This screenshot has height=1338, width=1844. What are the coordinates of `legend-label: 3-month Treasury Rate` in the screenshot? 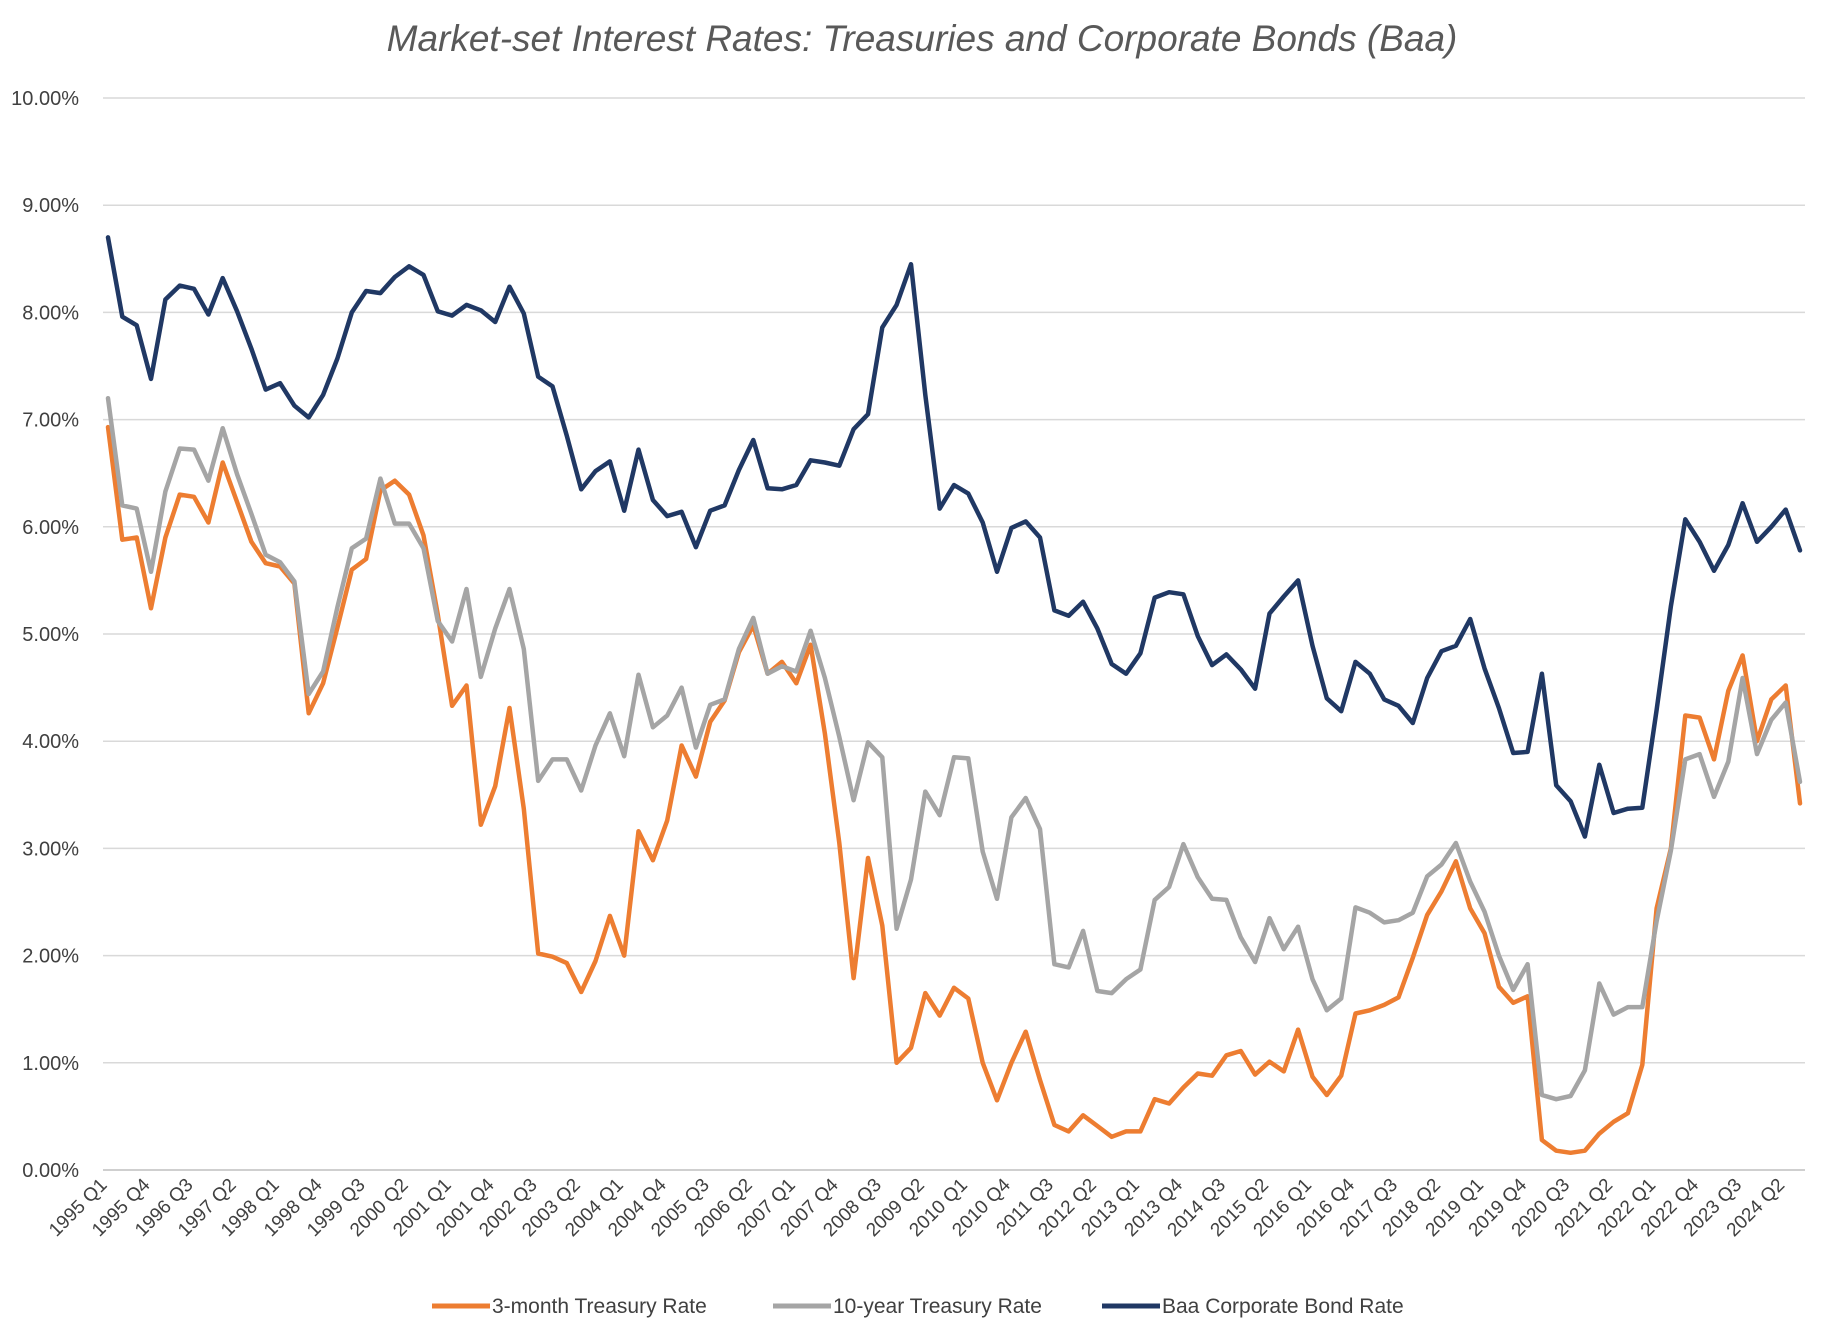 It's located at (599, 1306).